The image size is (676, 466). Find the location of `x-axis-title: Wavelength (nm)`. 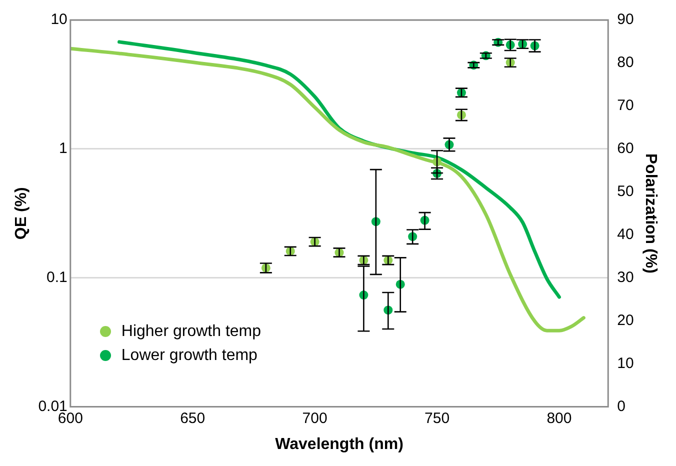

x-axis-title: Wavelength (nm) is located at coordinates (339, 444).